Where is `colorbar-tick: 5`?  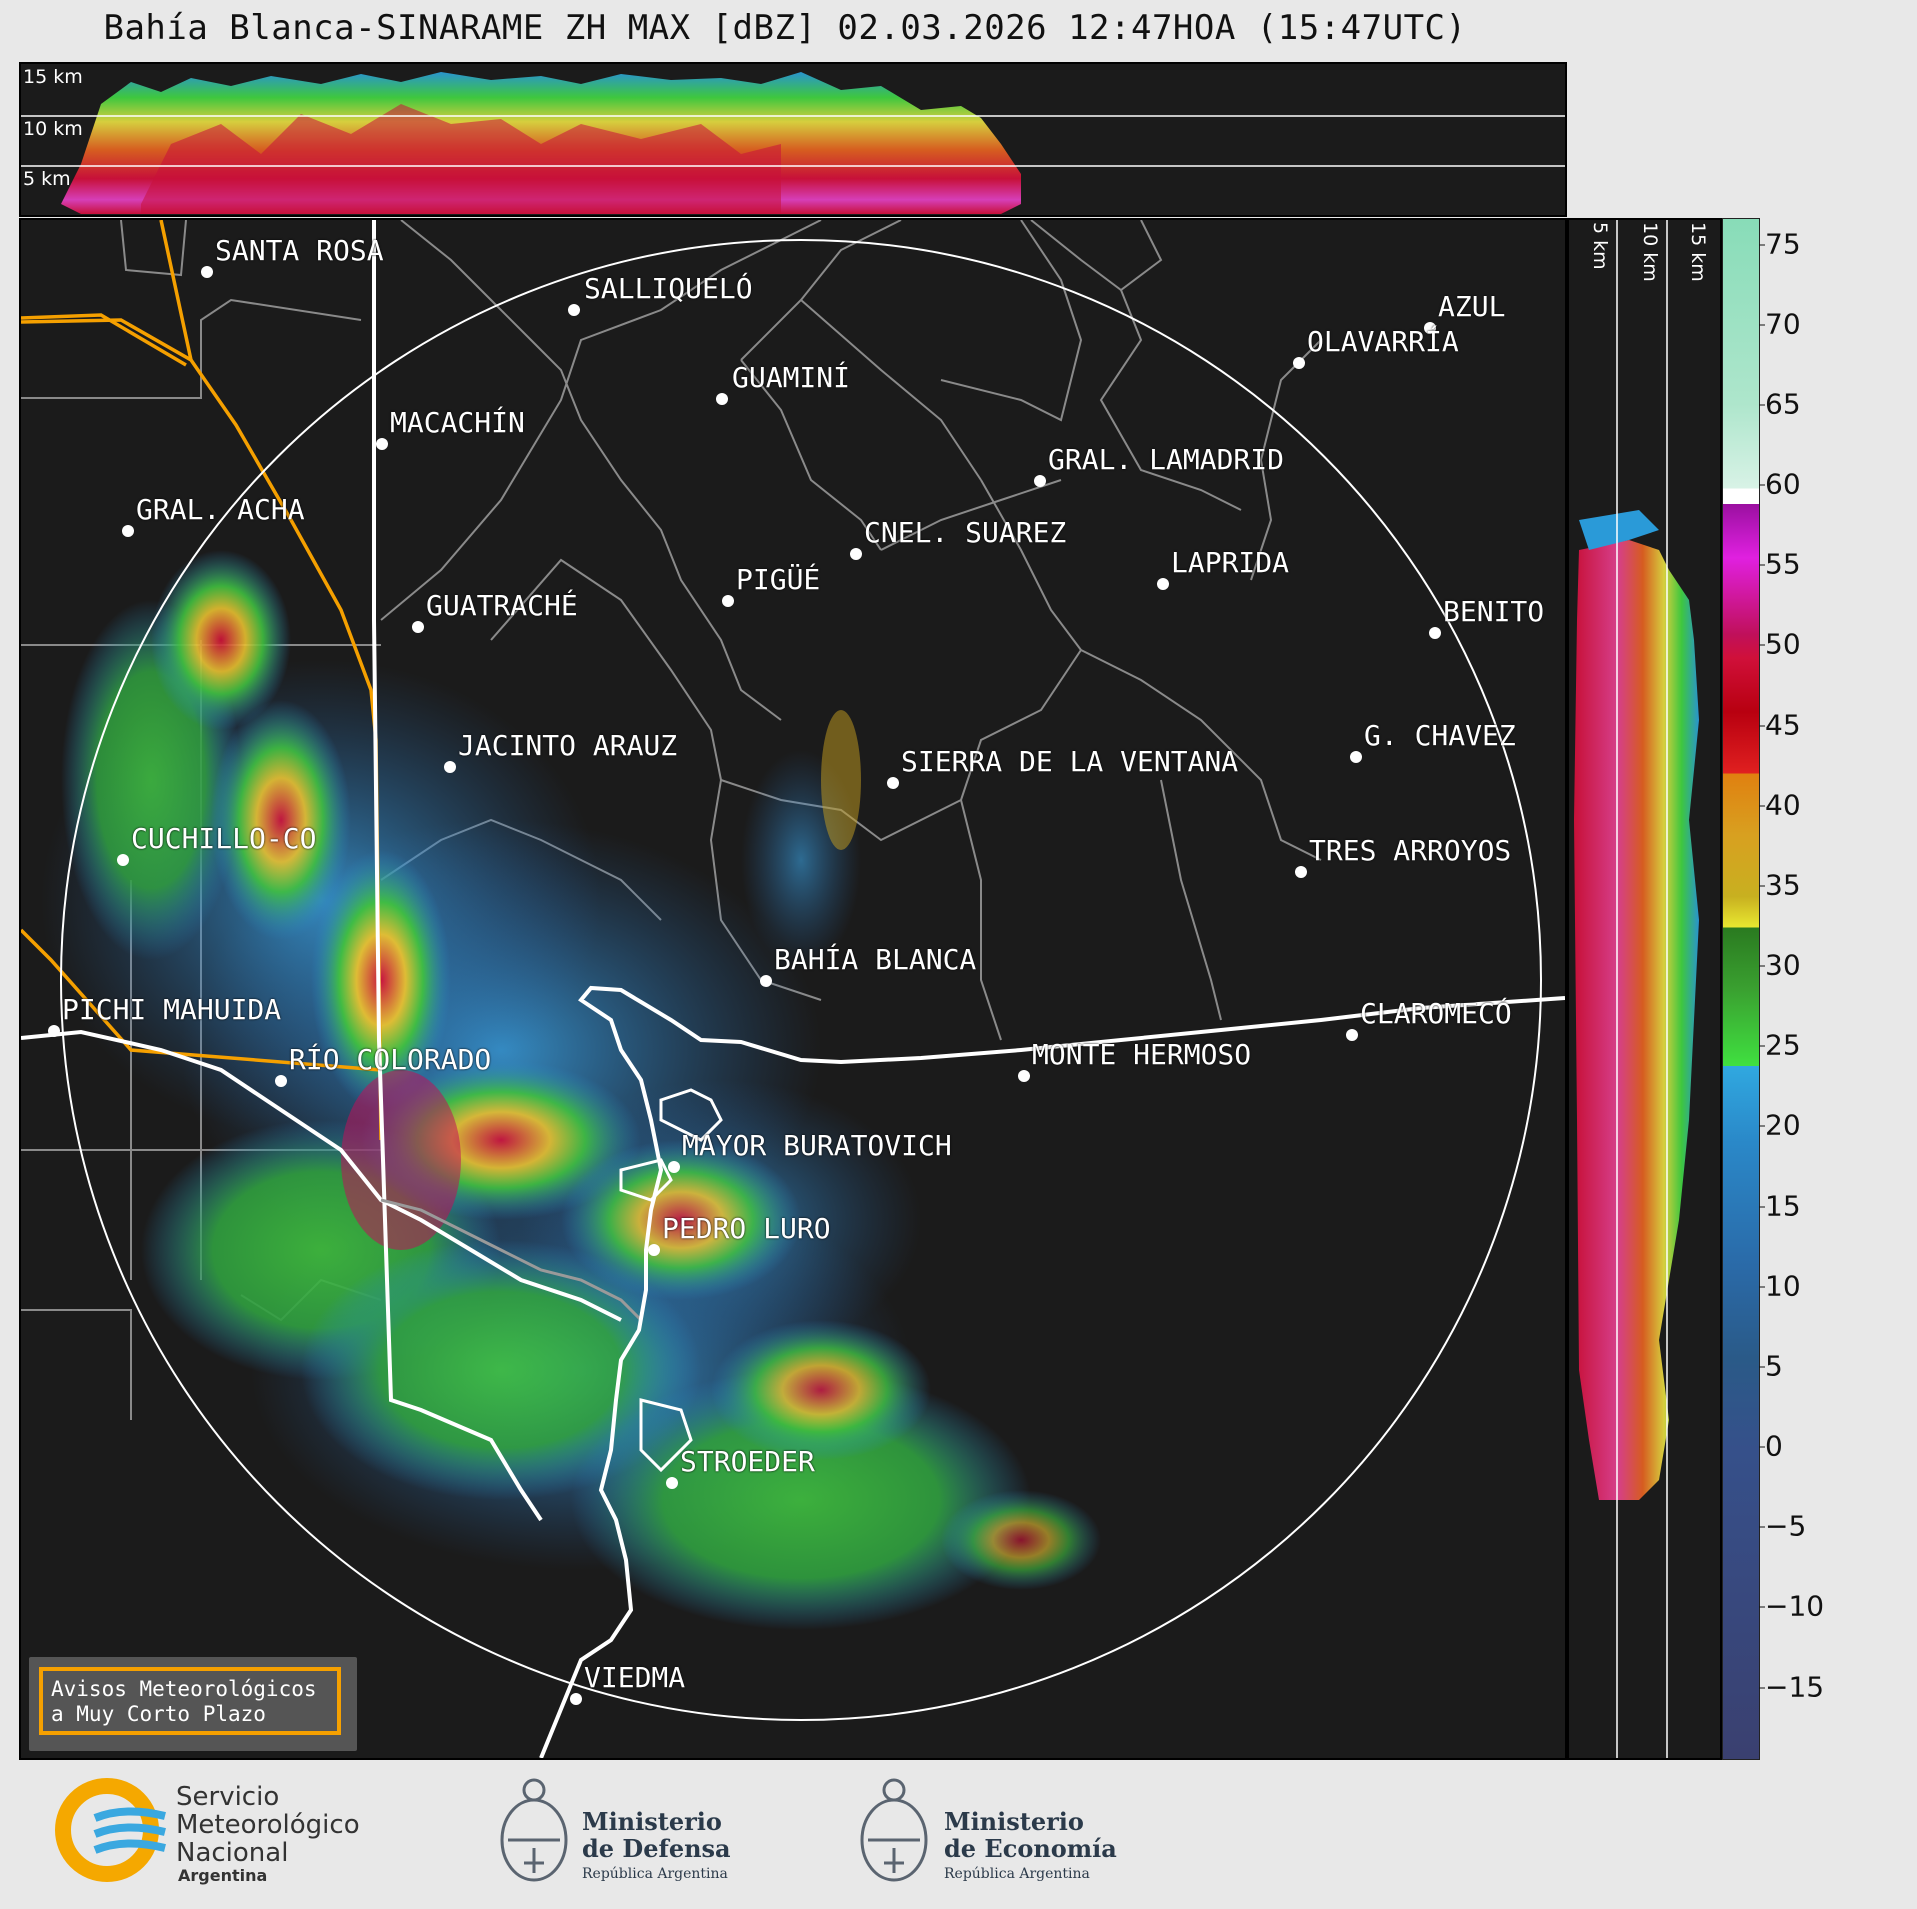 colorbar-tick: 5 is located at coordinates (1771, 1366).